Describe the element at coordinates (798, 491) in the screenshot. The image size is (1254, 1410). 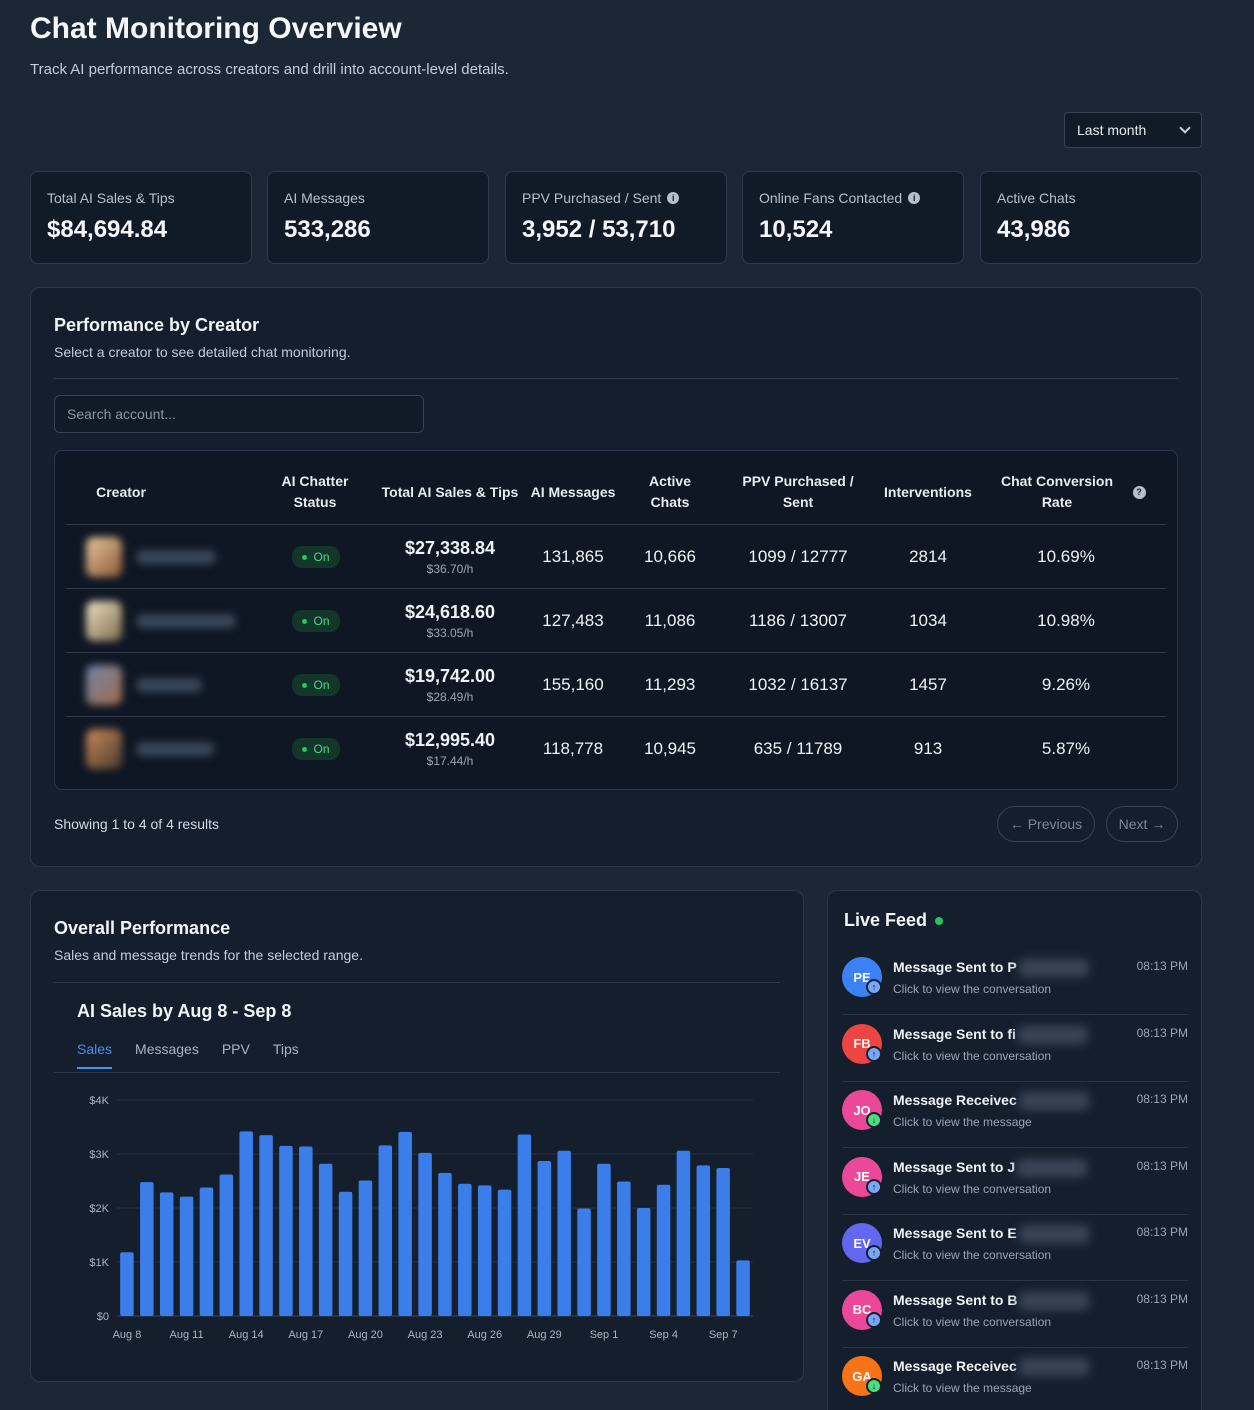
I see `column-header-ppv: PPV Purchased / Sent` at that location.